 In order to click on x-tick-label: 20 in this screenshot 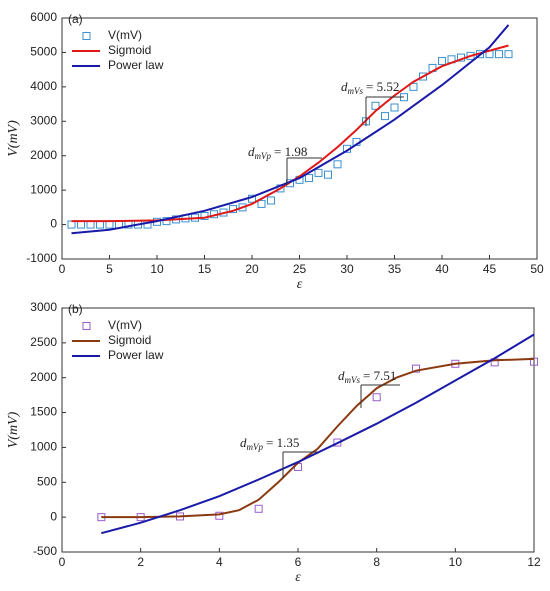, I will do `click(252, 269)`.